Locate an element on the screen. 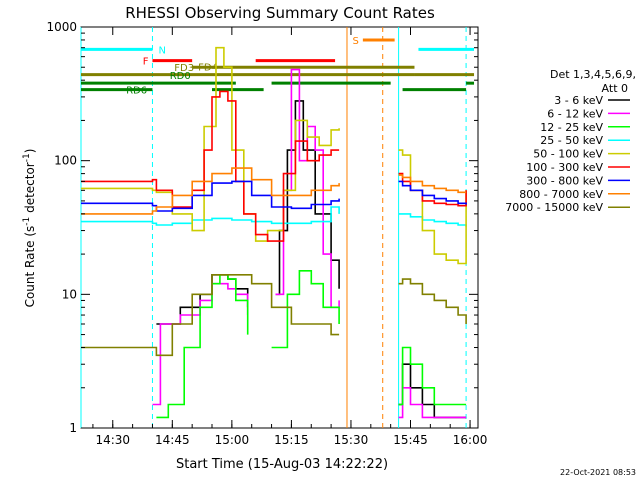 Image resolution: width=640 pixels, height=480 pixels. series-4-seg2 is located at coordinates (432, 207).